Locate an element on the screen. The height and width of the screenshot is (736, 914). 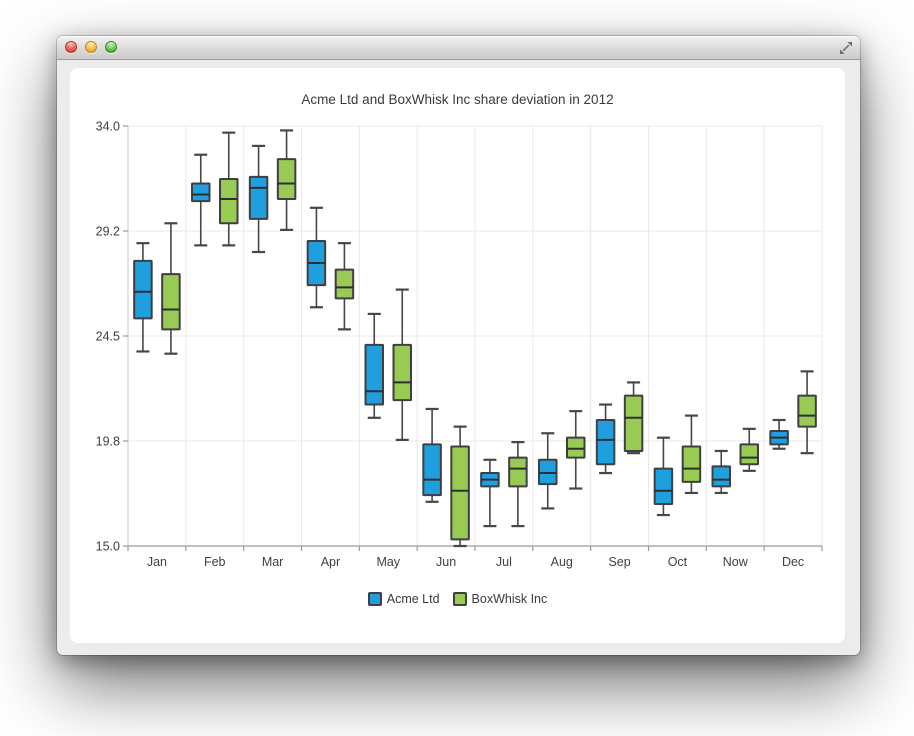
boxplot-Apr-boxwhisk-inc is located at coordinates (344, 286).